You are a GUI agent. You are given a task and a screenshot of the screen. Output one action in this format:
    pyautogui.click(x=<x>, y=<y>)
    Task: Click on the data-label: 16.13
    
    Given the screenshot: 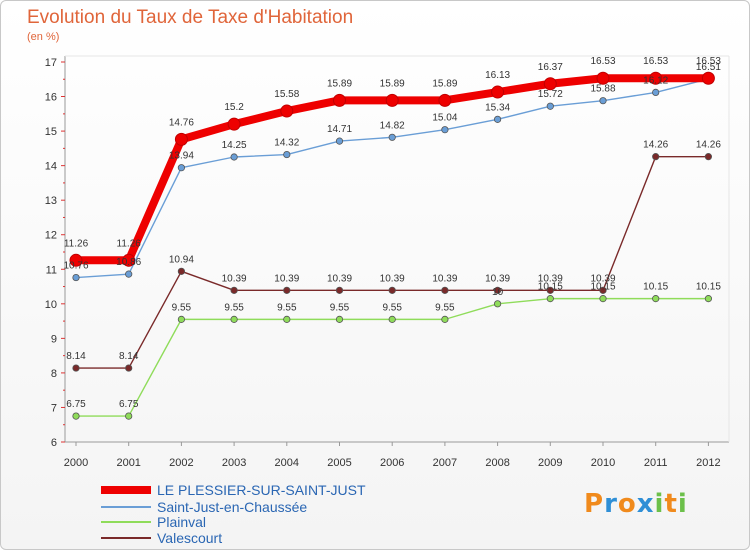 What is the action you would take?
    pyautogui.click(x=497, y=75)
    